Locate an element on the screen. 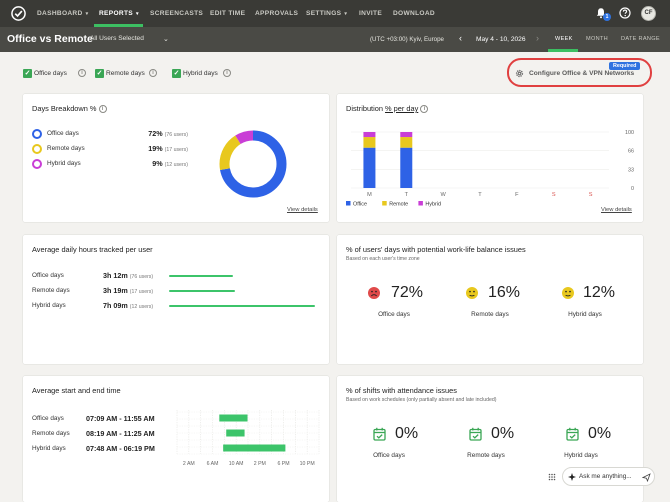  nav-download: DOWNLOAD is located at coordinates (414, 13).